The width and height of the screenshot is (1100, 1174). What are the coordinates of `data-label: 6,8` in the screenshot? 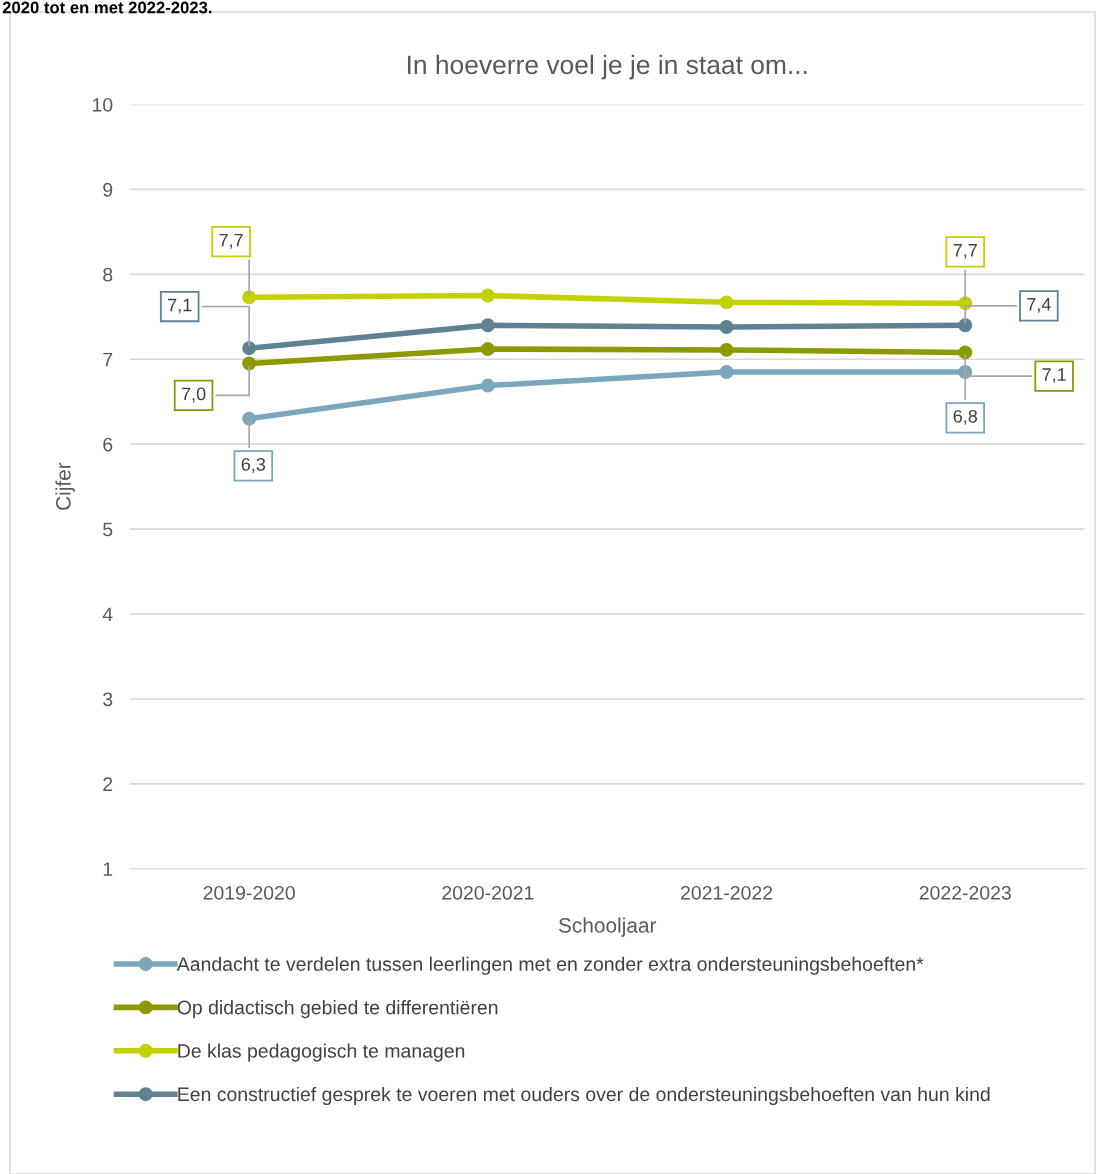 It's located at (965, 417).